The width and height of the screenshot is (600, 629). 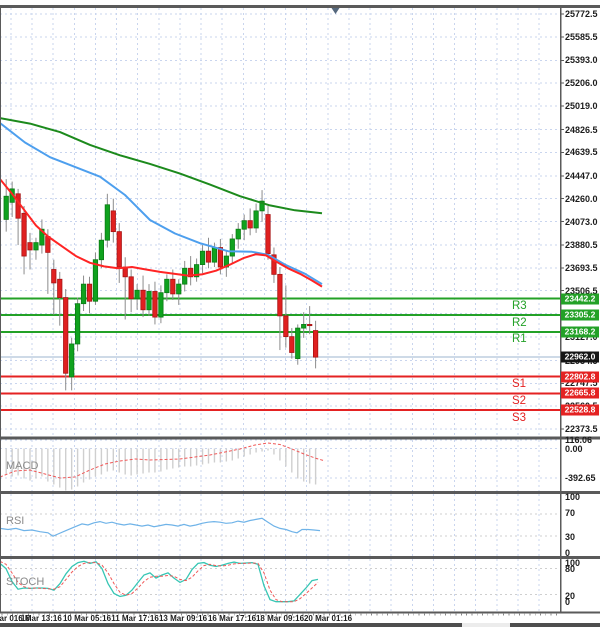 I want to click on macd-signal-line, so click(x=163, y=460).